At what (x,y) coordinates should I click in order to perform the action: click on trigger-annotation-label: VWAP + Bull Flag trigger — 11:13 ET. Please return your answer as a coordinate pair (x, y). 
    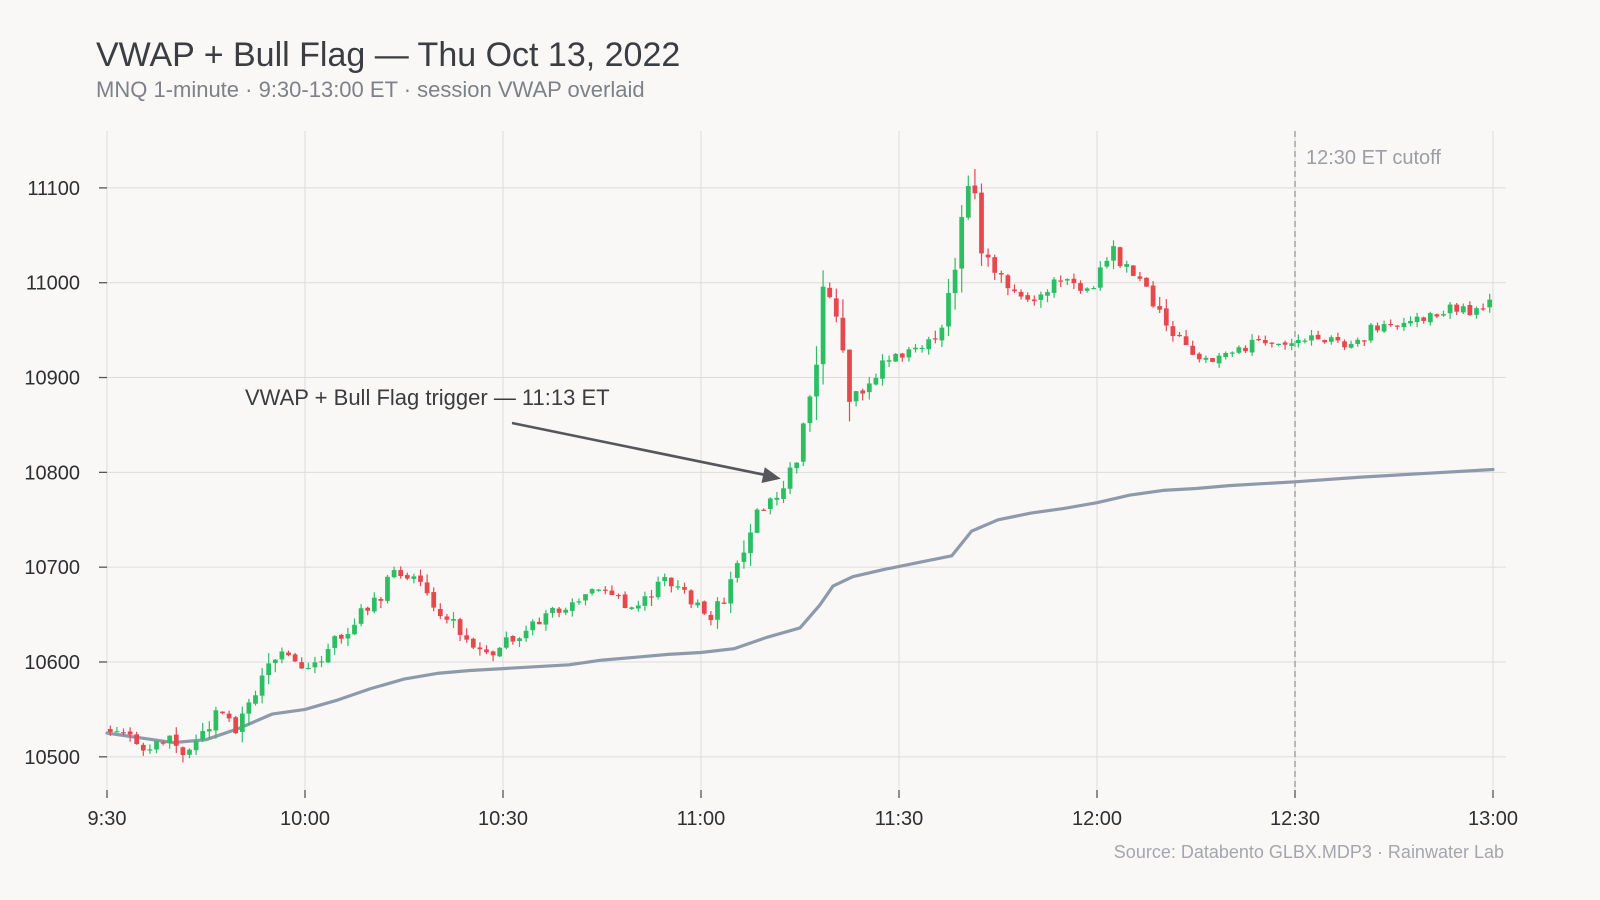
    Looking at the image, I should click on (427, 397).